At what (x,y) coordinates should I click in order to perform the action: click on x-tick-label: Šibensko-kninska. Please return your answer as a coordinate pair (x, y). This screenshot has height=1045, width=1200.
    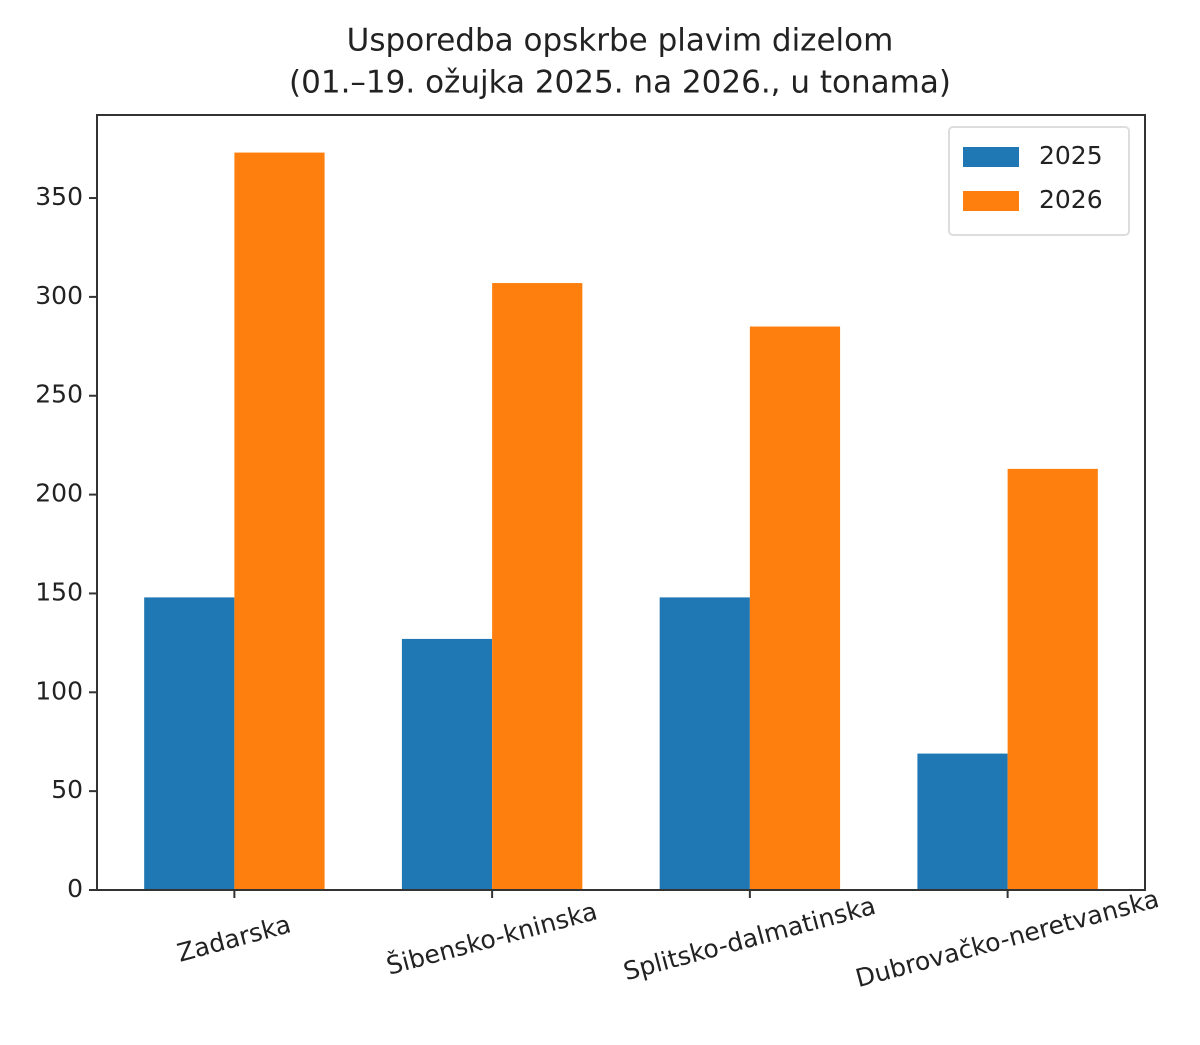
    Looking at the image, I should click on (491, 938).